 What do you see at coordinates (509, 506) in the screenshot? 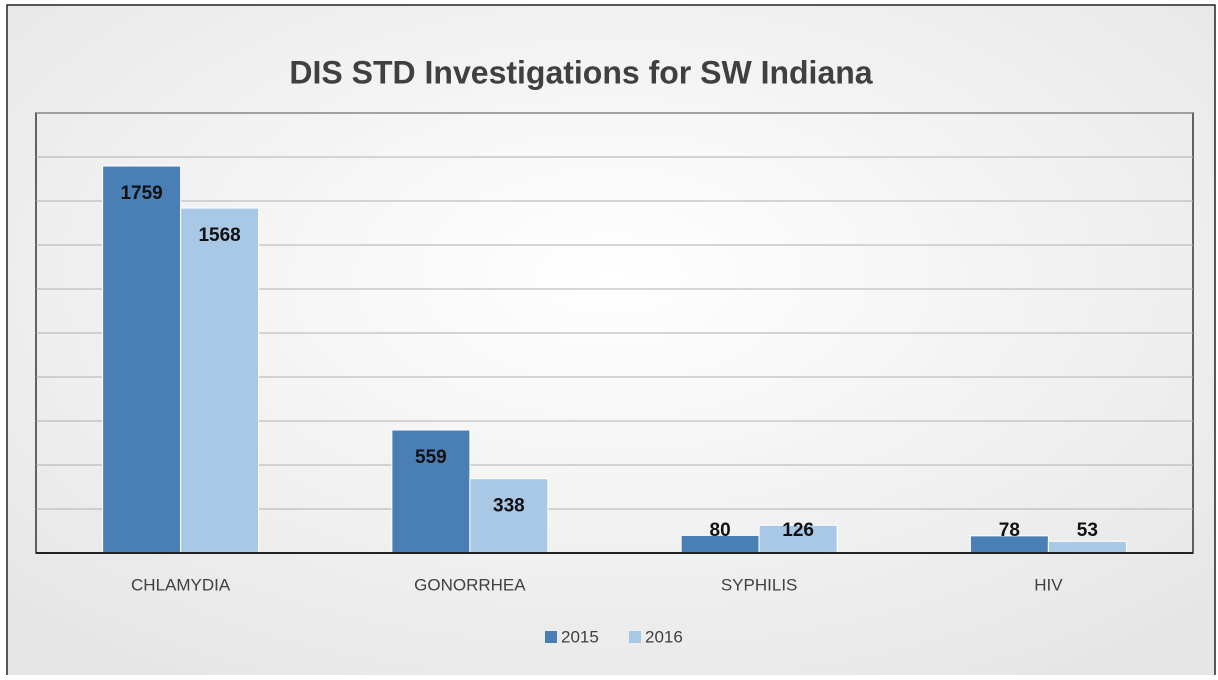
I see `data-label: 338` at bounding box center [509, 506].